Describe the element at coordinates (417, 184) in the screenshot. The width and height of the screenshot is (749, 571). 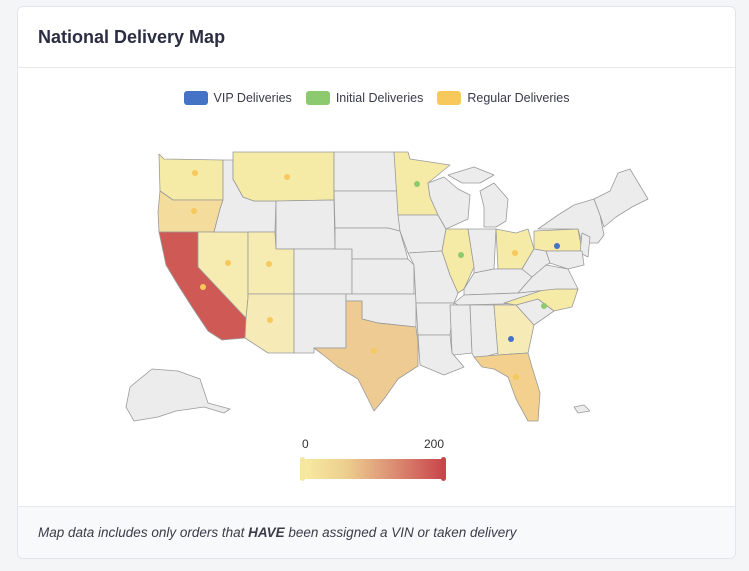
I see `marker-minnesota` at that location.